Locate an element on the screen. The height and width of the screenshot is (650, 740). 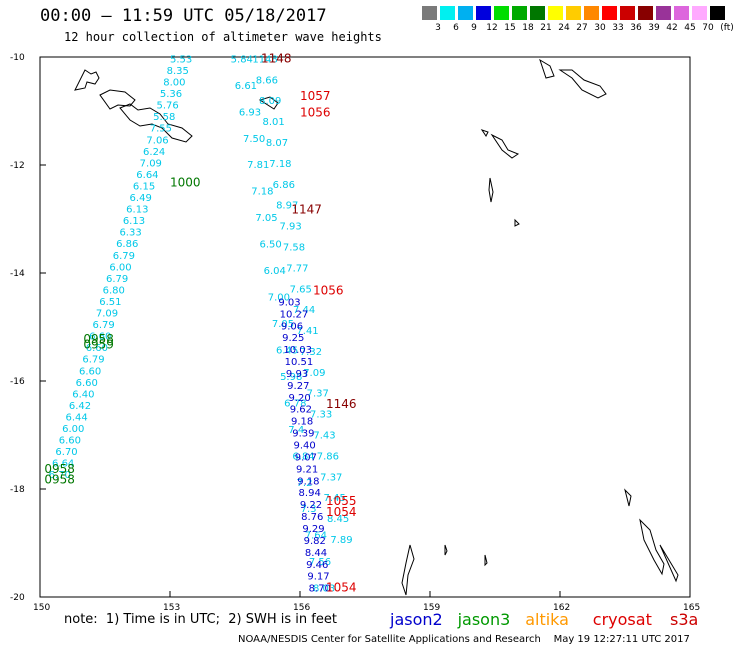
scale-label: 39 is located at coordinates (654, 28).